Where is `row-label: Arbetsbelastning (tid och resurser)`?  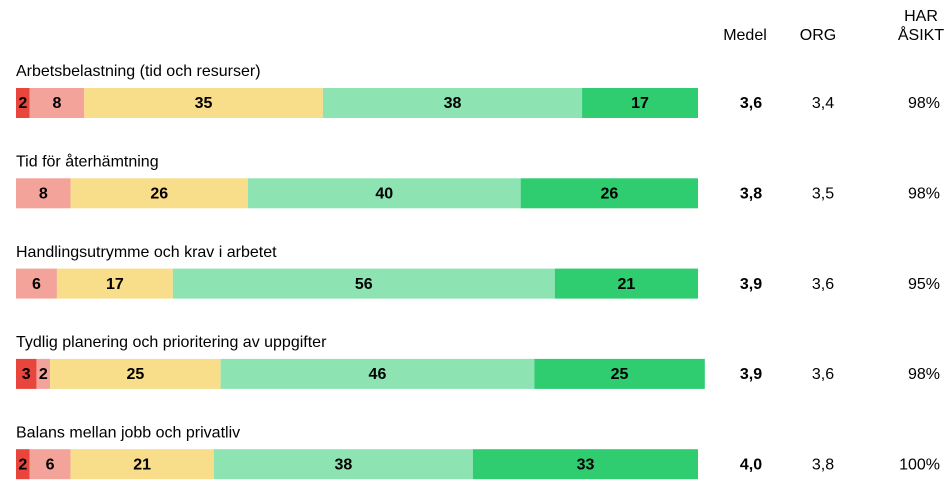 row-label: Arbetsbelastning (tid och resurser) is located at coordinates (138, 71).